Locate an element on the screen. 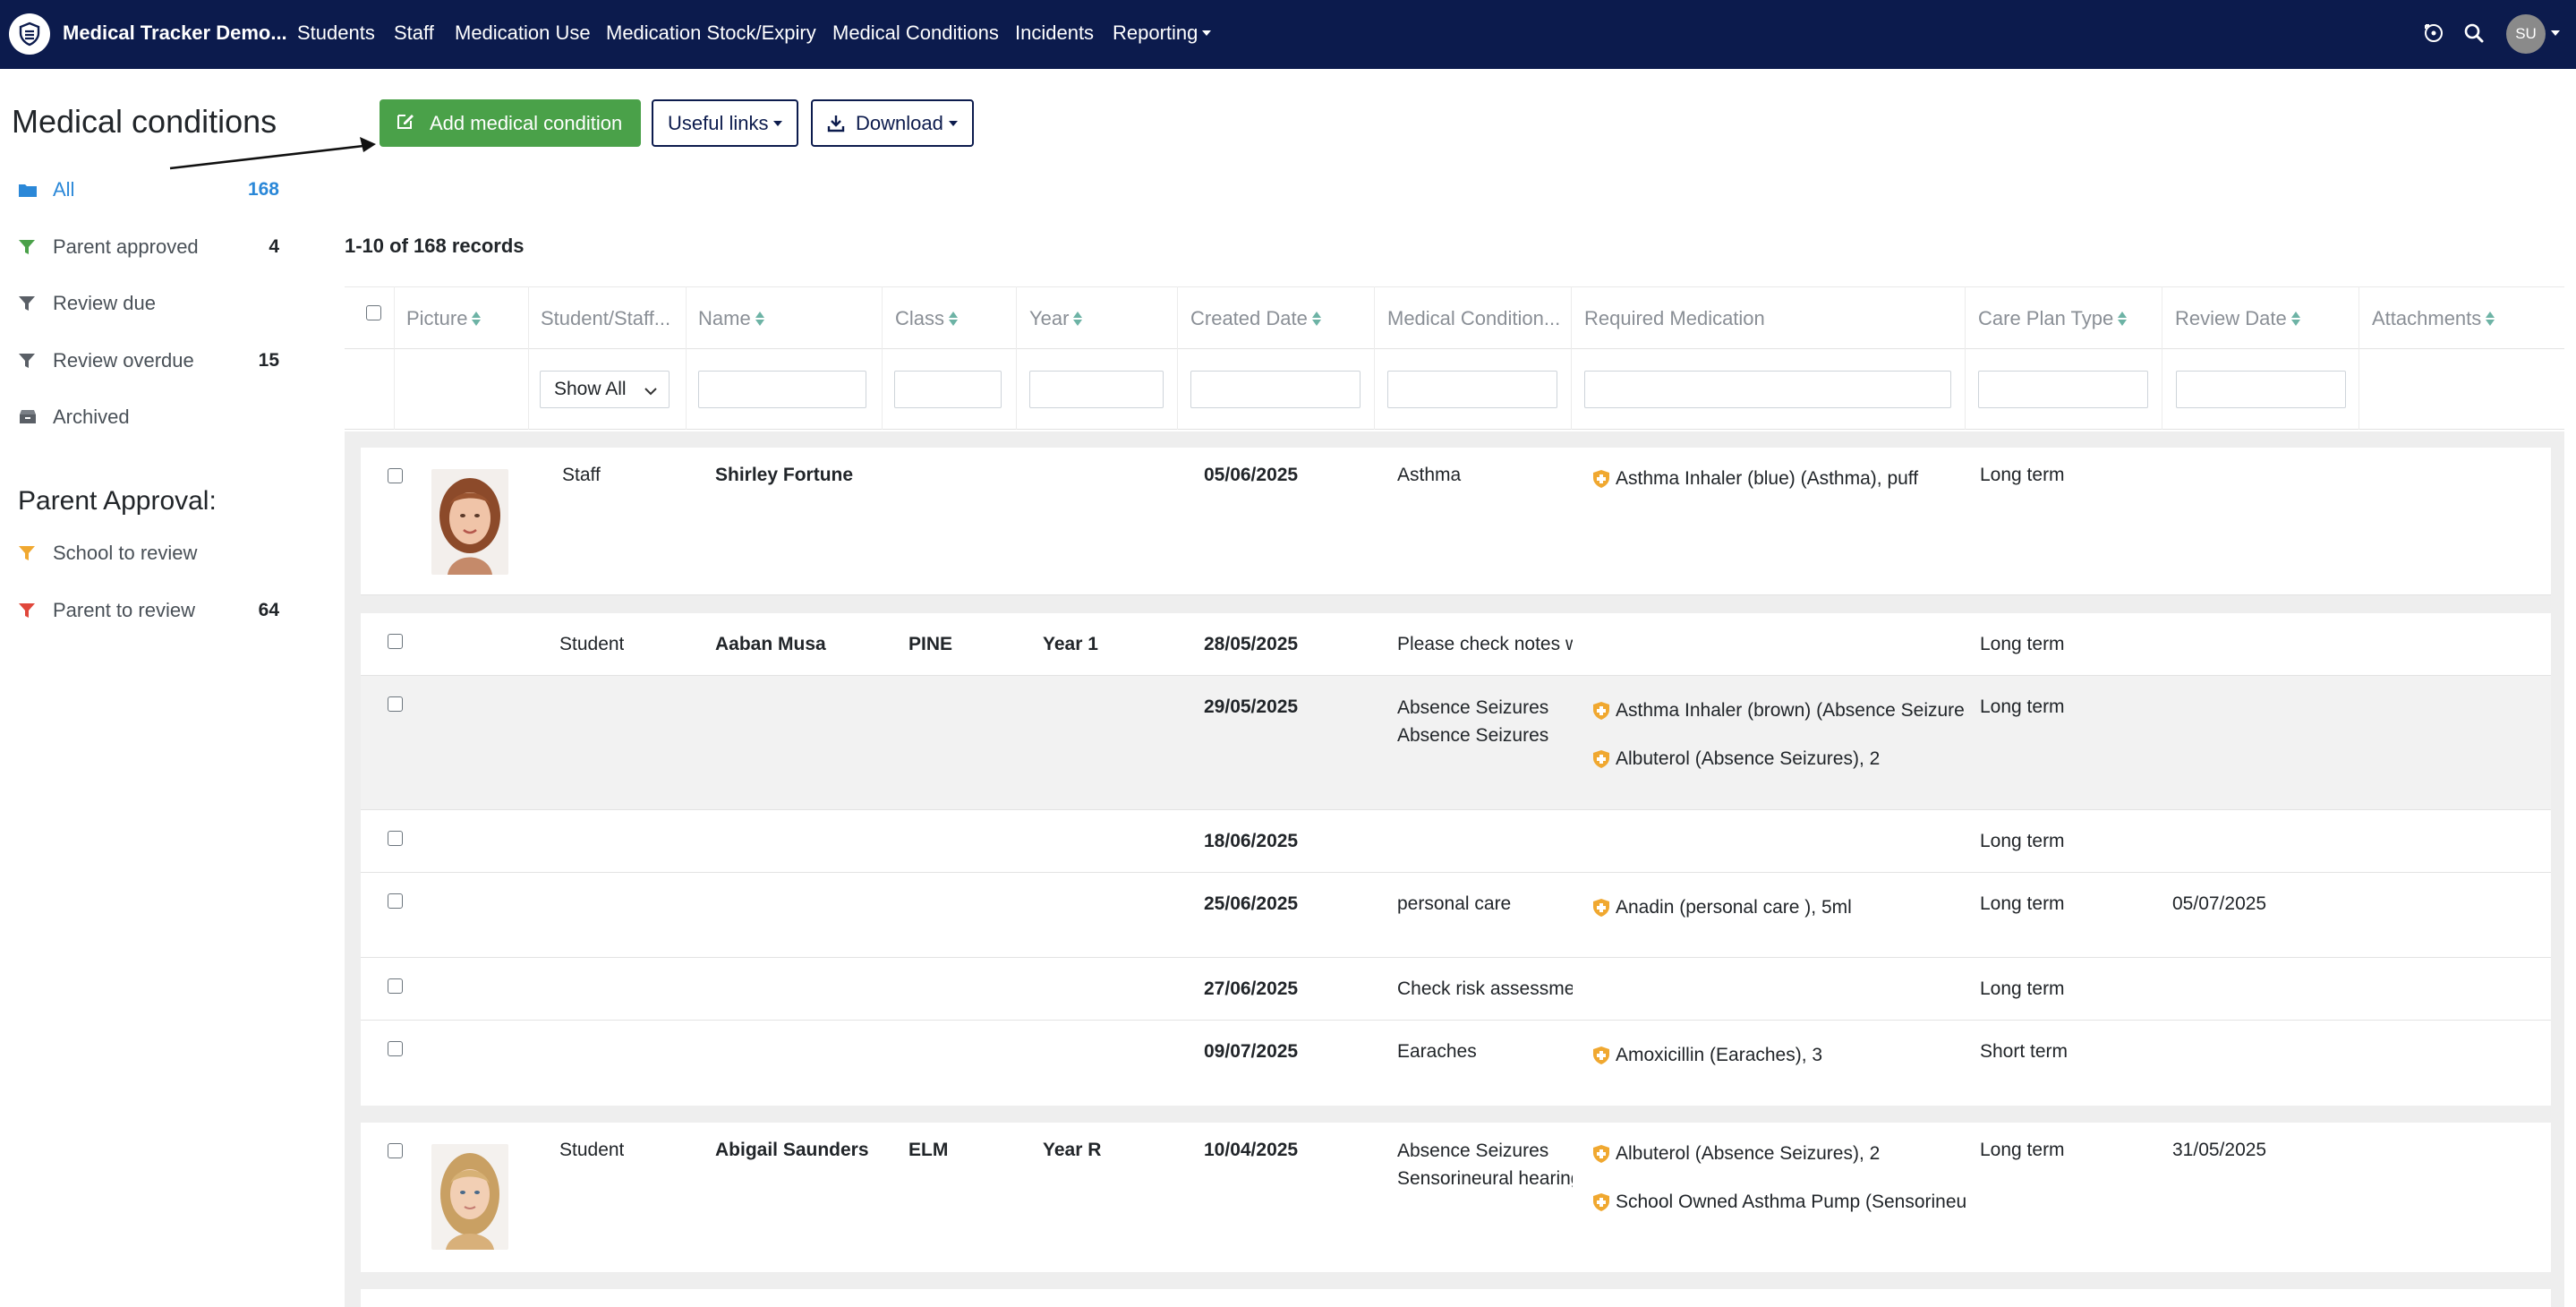 Image resolution: width=2576 pixels, height=1307 pixels. column-attachments: Attachments is located at coordinates (2433, 318).